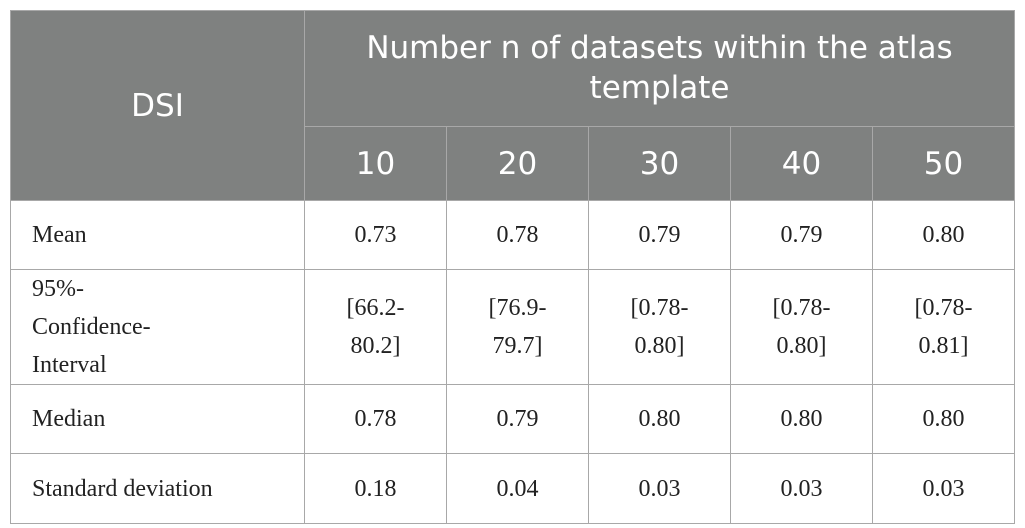 This screenshot has width=1025, height=528. What do you see at coordinates (517, 327) in the screenshot?
I see `table-cell: [76.9-79.7]` at bounding box center [517, 327].